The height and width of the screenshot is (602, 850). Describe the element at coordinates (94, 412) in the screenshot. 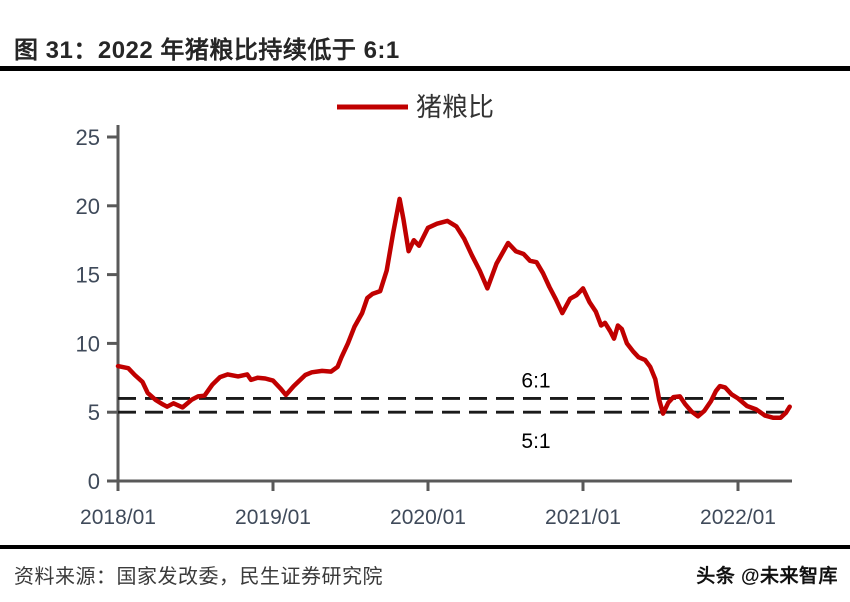

I see `y-tick-label: 5` at that location.